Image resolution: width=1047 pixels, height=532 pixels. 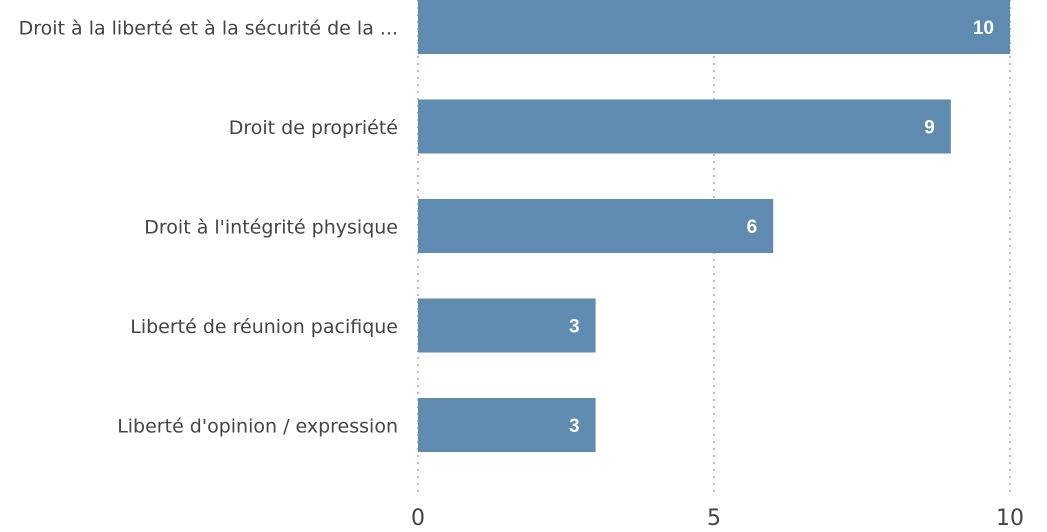 I want to click on x-tick-label: 5, so click(x=714, y=518).